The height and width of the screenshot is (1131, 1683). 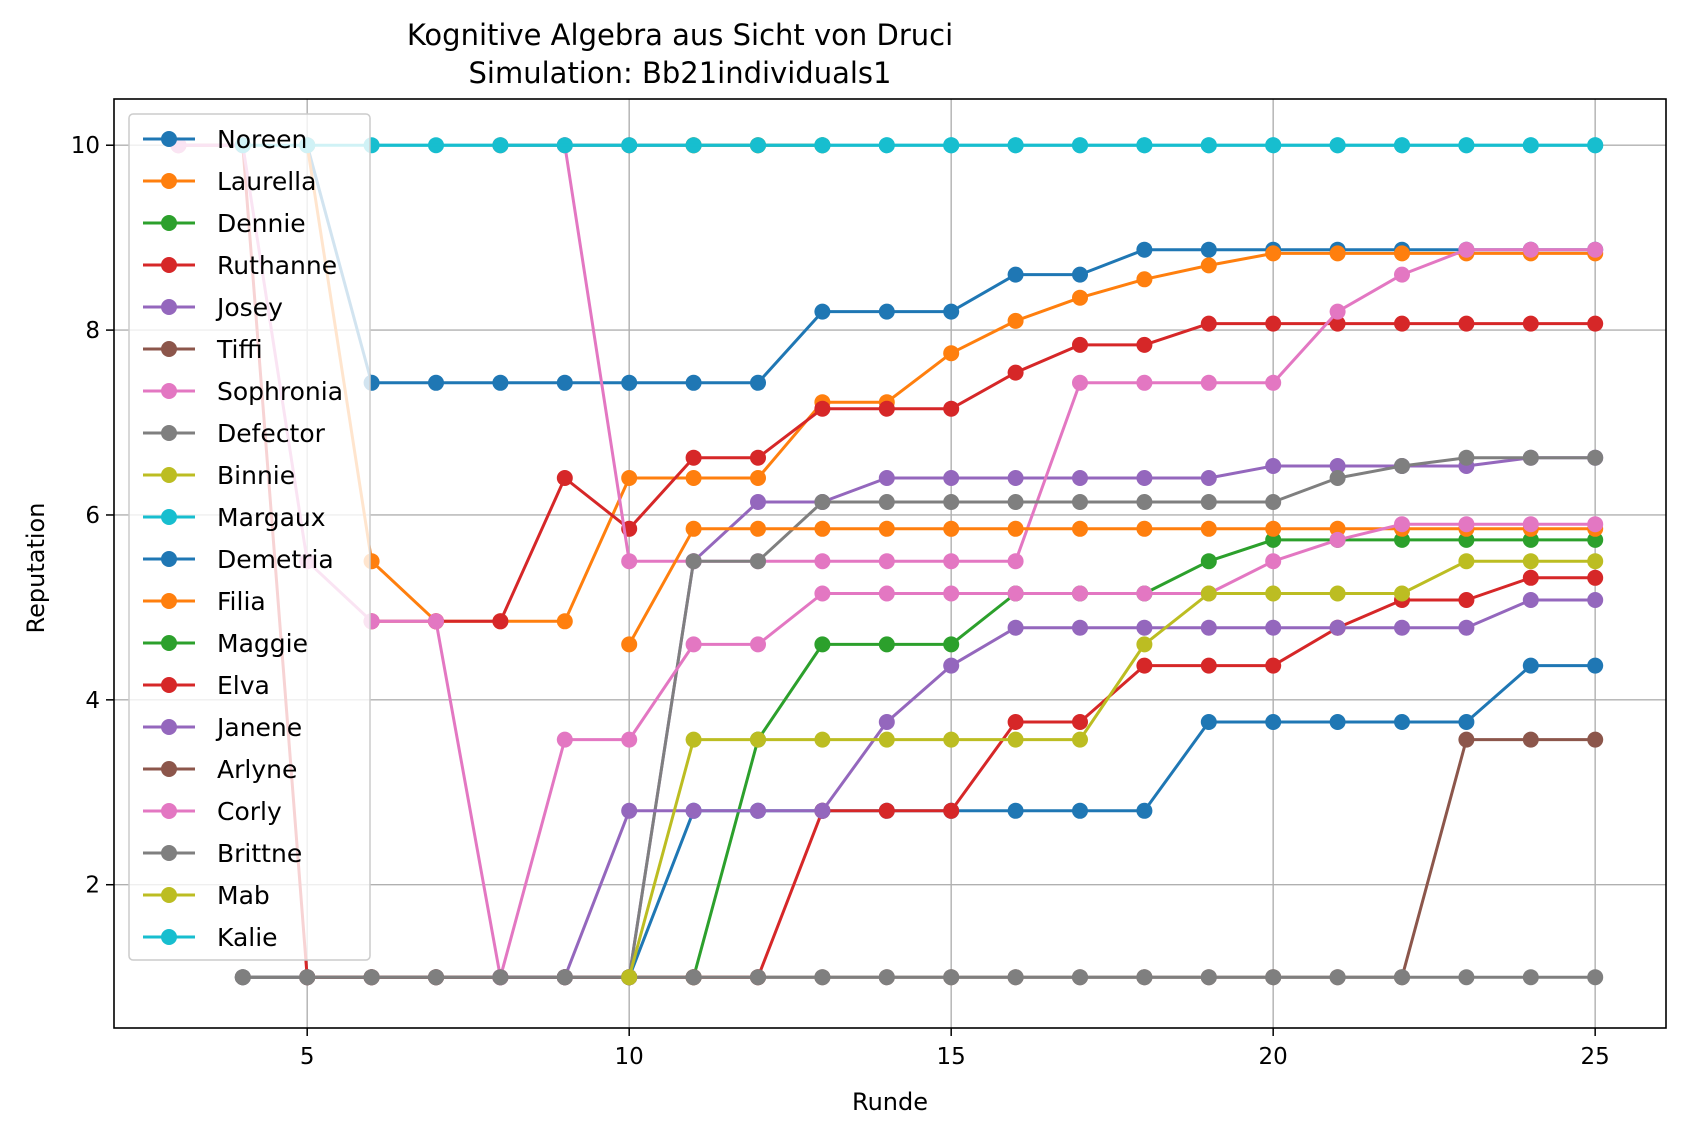 What do you see at coordinates (220, 769) in the screenshot?
I see `legend-entry: Arlyne` at bounding box center [220, 769].